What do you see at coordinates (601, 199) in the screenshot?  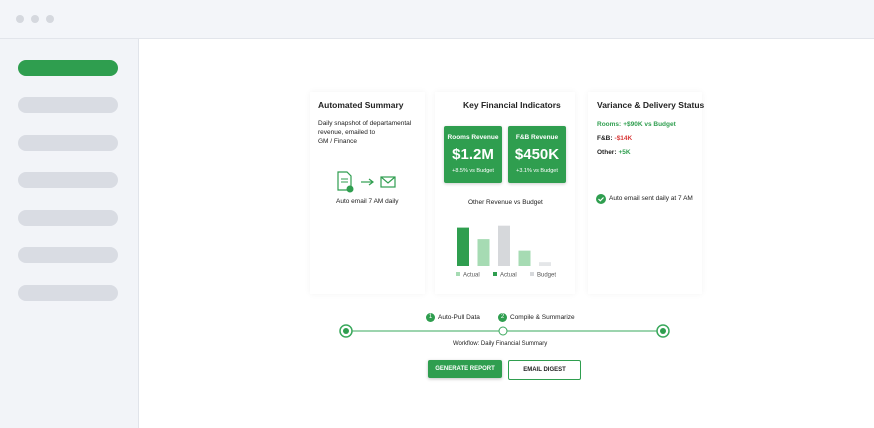 I see `check-icon` at bounding box center [601, 199].